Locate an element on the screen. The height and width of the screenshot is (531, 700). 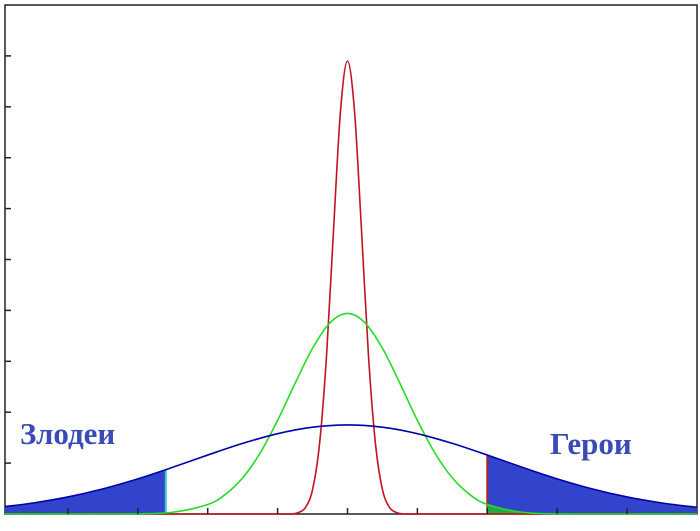
annotation: Герои is located at coordinates (591, 443).